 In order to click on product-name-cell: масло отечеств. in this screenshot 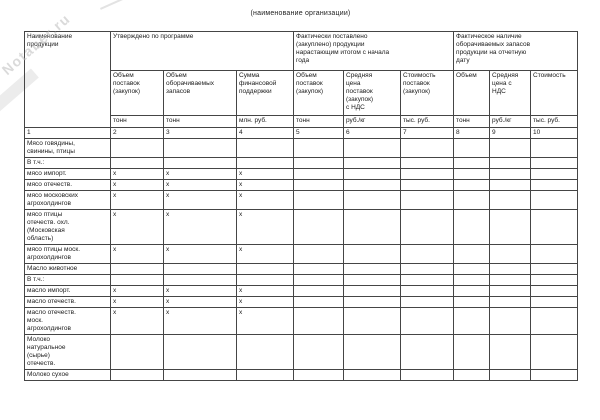, I will do `click(67, 302)`.